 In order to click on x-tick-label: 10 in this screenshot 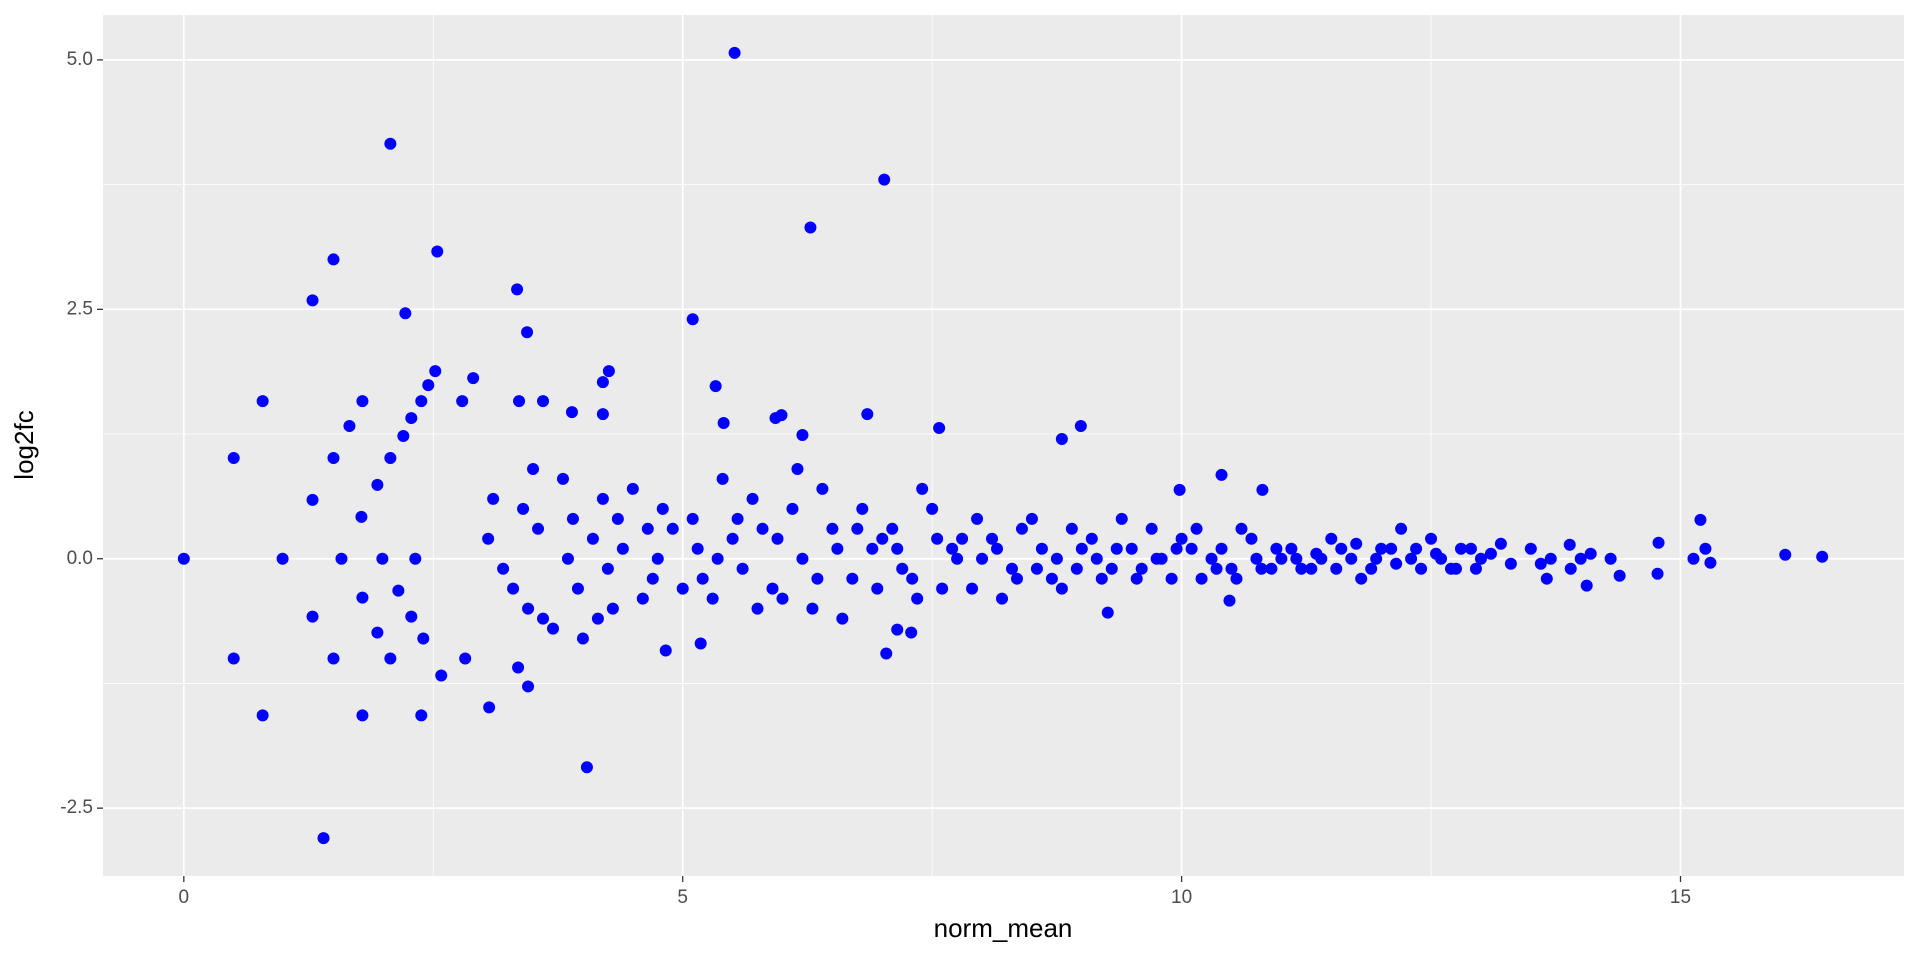, I will do `click(1181, 897)`.